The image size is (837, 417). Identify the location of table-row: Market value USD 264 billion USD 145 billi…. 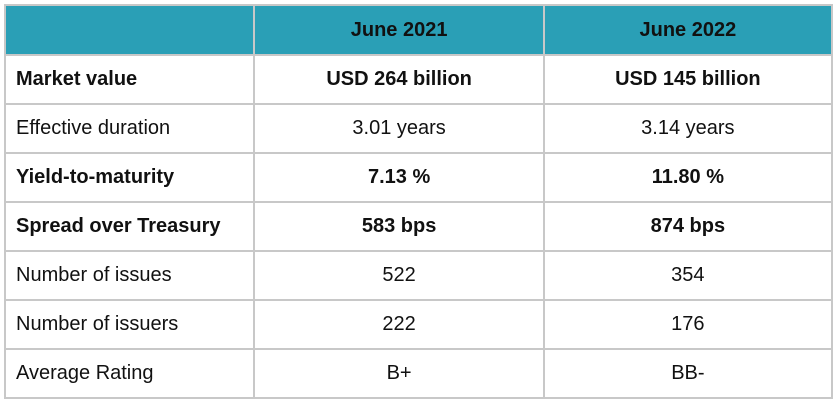
(418, 79).